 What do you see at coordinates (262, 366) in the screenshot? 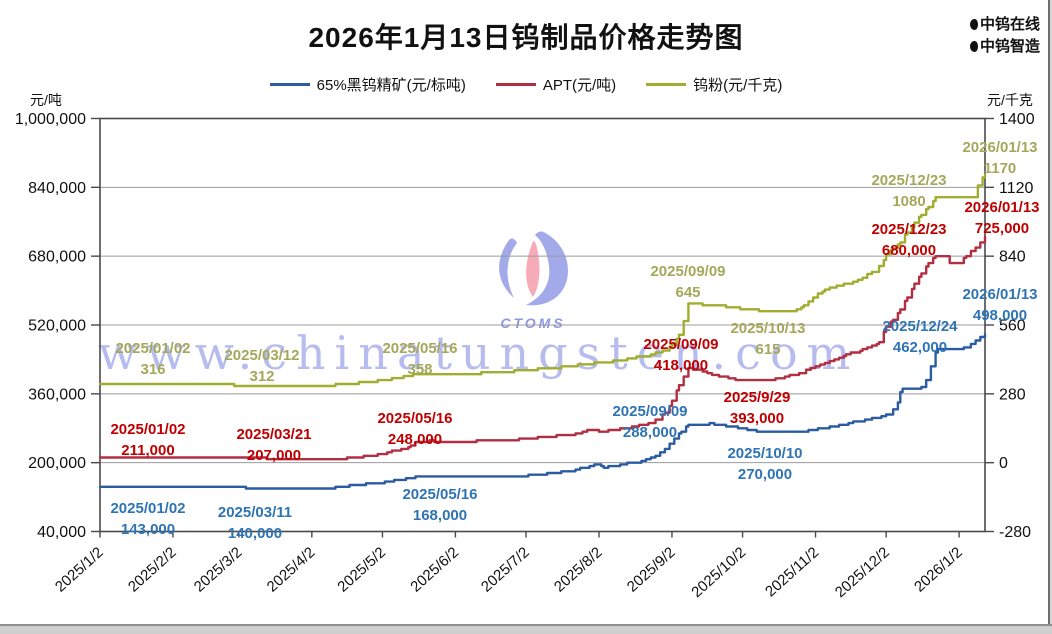
I see `annotation-2025/03/12: 2025/03/12 312` at bounding box center [262, 366].